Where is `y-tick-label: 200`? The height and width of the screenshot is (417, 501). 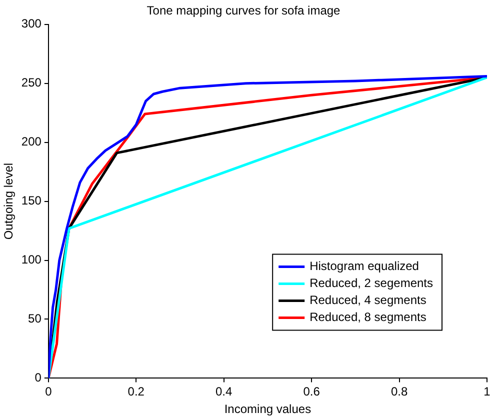 y-tick-label: 200 is located at coordinates (31, 141).